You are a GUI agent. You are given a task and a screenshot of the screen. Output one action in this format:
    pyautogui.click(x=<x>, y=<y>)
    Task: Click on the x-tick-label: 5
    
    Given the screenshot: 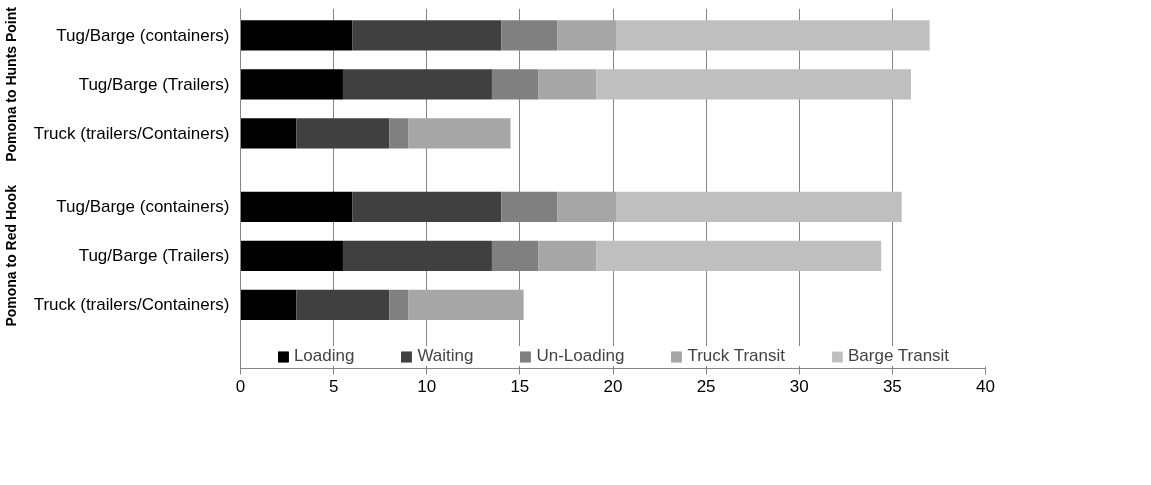 What is the action you would take?
    pyautogui.click(x=333, y=386)
    